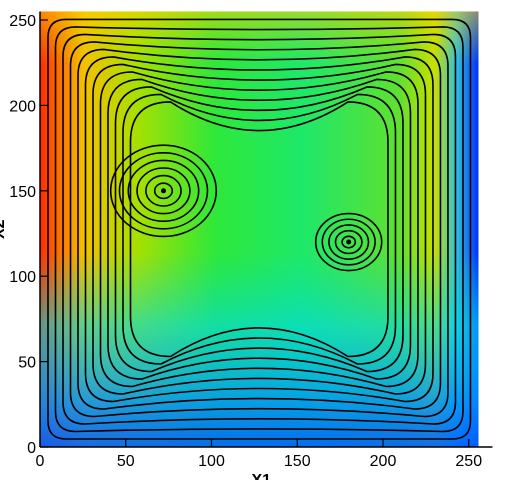  I want to click on y-tick-label: 150, so click(22, 192).